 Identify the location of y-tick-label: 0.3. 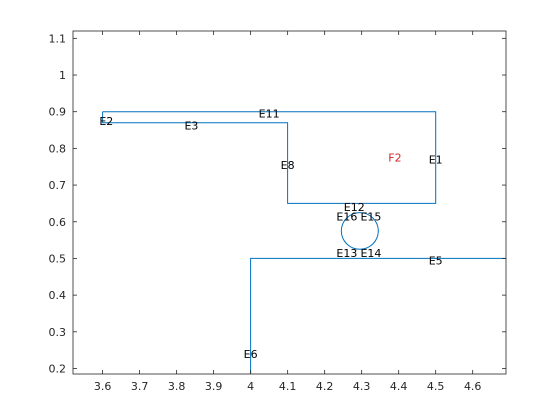
(58, 332).